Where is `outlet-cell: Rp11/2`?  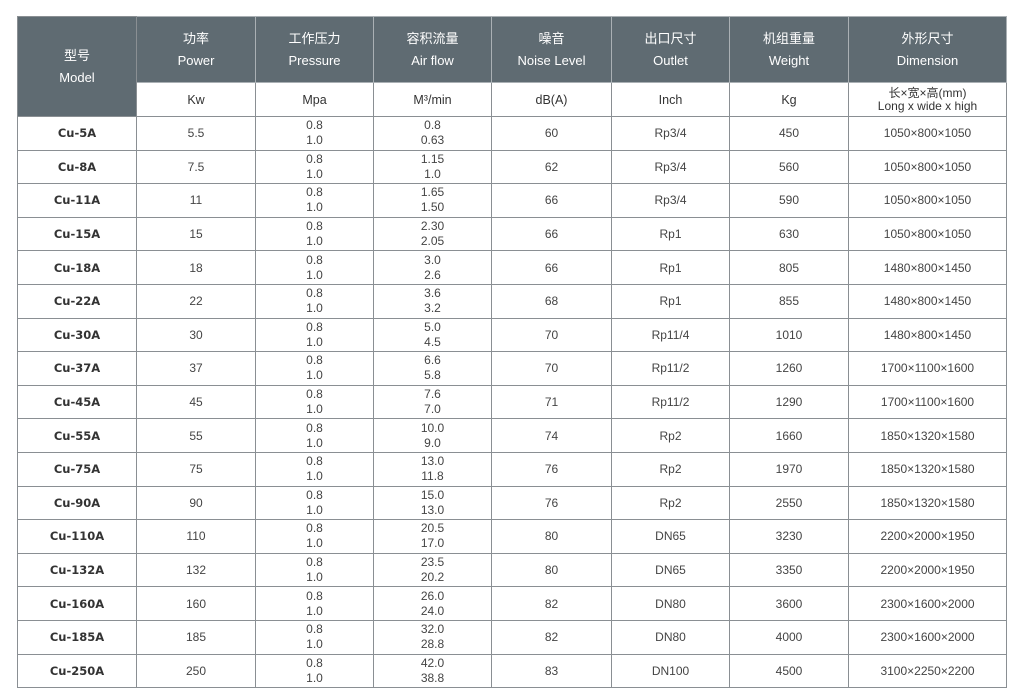 outlet-cell: Rp11/2 is located at coordinates (670, 402).